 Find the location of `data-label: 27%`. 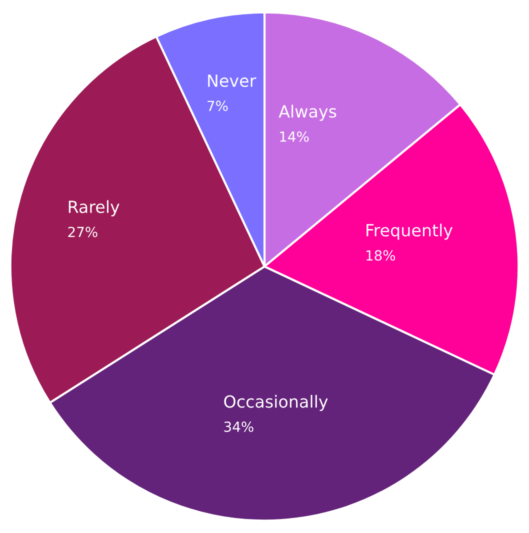

data-label: 27% is located at coordinates (83, 232).